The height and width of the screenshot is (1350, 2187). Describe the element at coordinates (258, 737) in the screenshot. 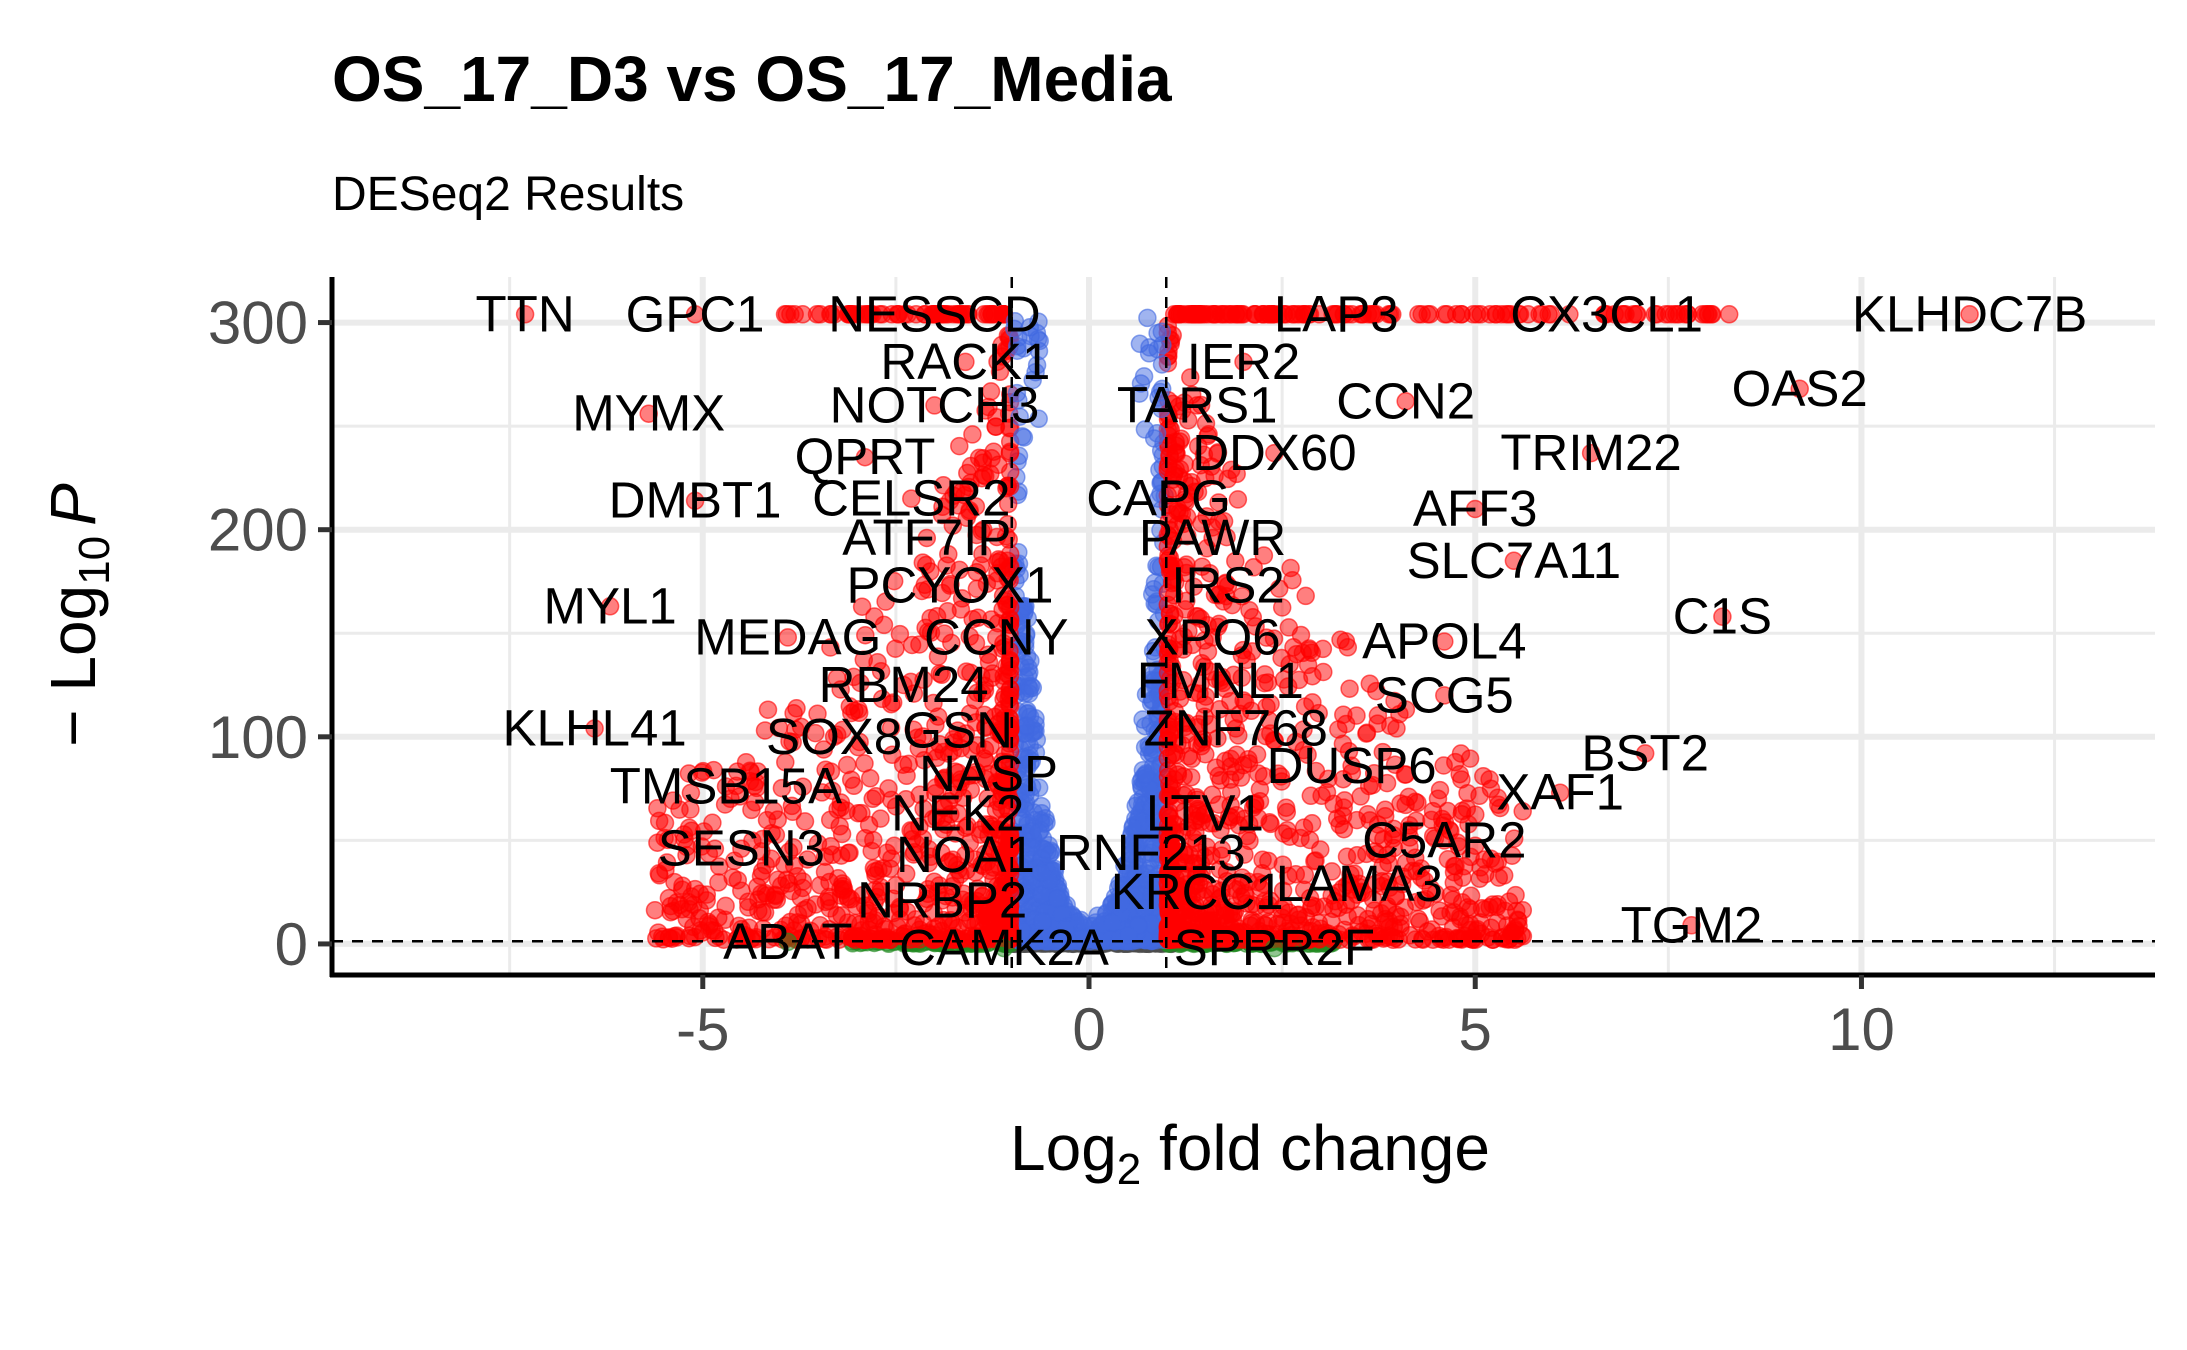

I see `y-tick-label: 100` at that location.